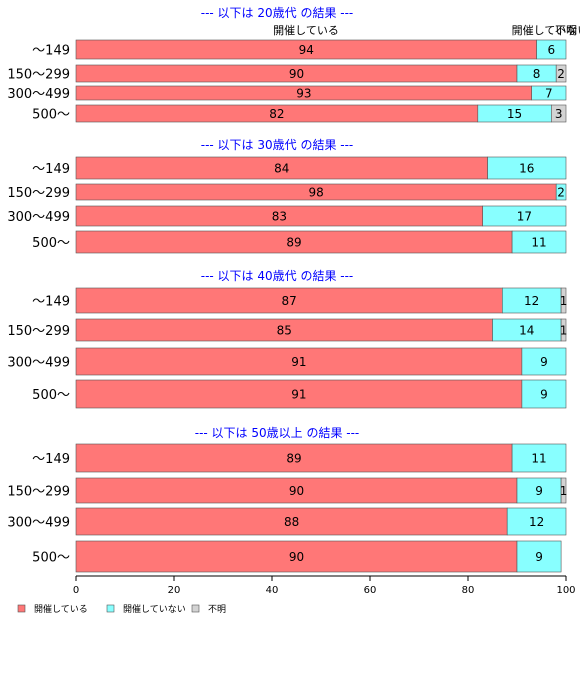 The height and width of the screenshot is (698, 580). I want to click on data-label: 17, so click(524, 217).